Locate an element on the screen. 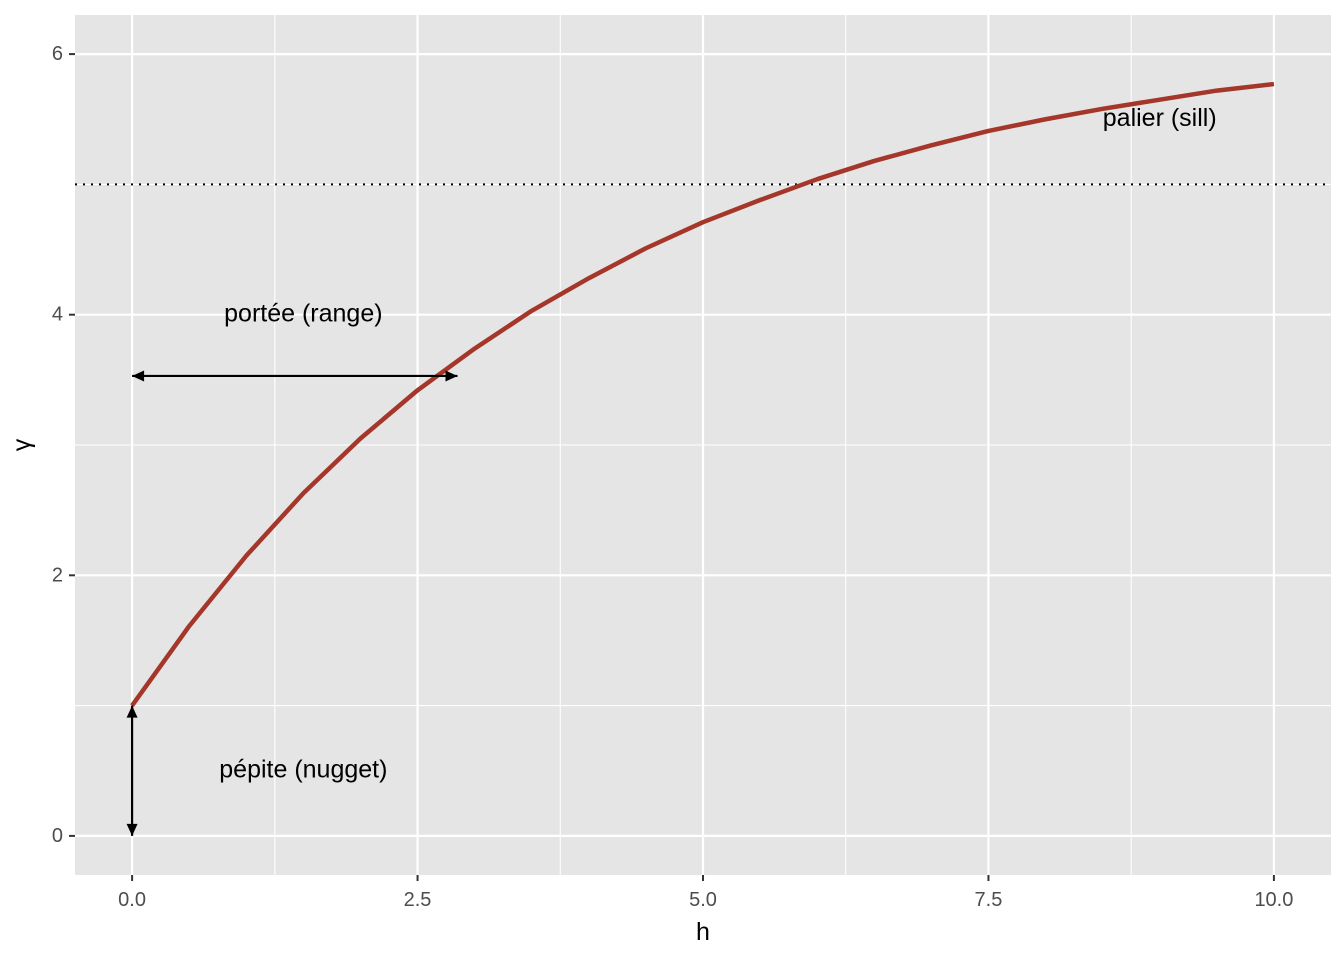 The width and height of the screenshot is (1344, 960). x-tick-label: 0.0 is located at coordinates (132, 900).